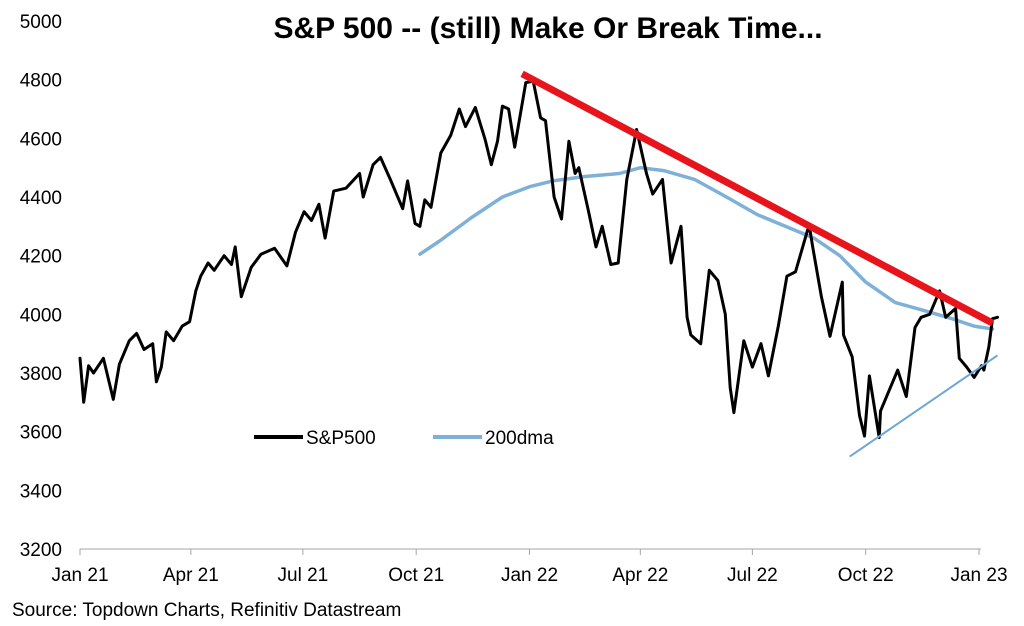 The image size is (1024, 626). What do you see at coordinates (41, 198) in the screenshot?
I see `y-tick-label: 4400` at bounding box center [41, 198].